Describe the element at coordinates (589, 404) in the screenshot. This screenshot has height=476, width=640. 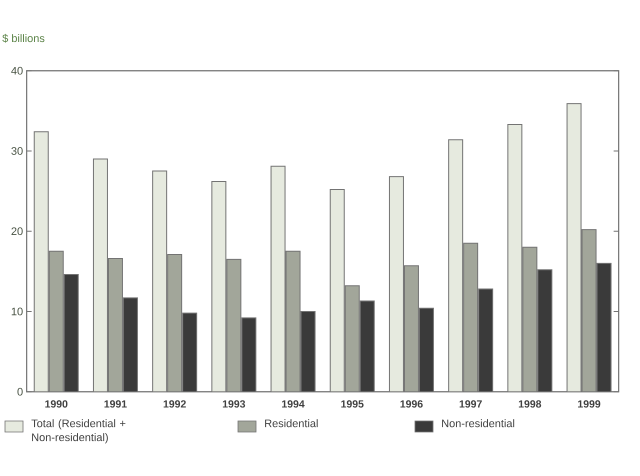
I see `x-tick-label: 1999` at that location.